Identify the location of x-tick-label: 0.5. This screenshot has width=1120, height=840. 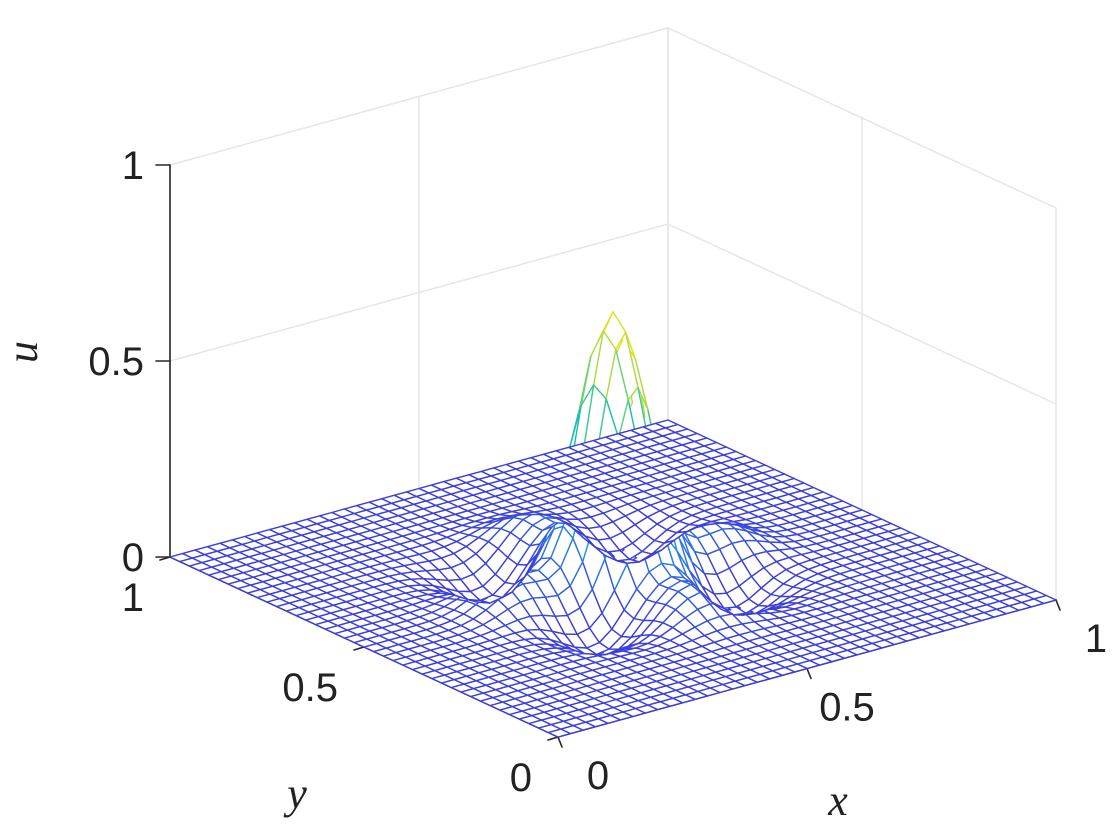
(847, 708).